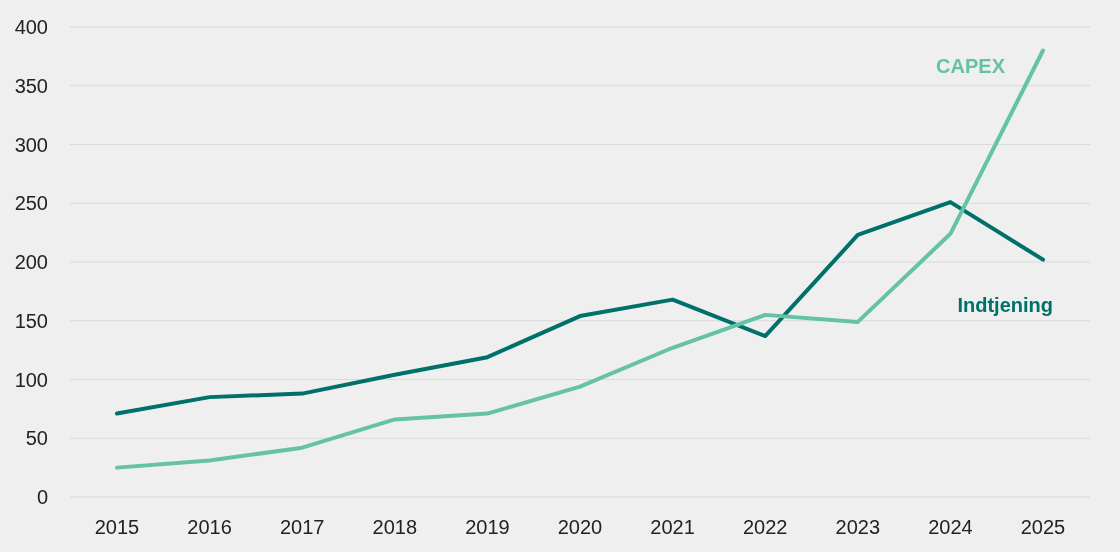  Describe the element at coordinates (31, 262) in the screenshot. I see `y-tick-label: 200` at that location.